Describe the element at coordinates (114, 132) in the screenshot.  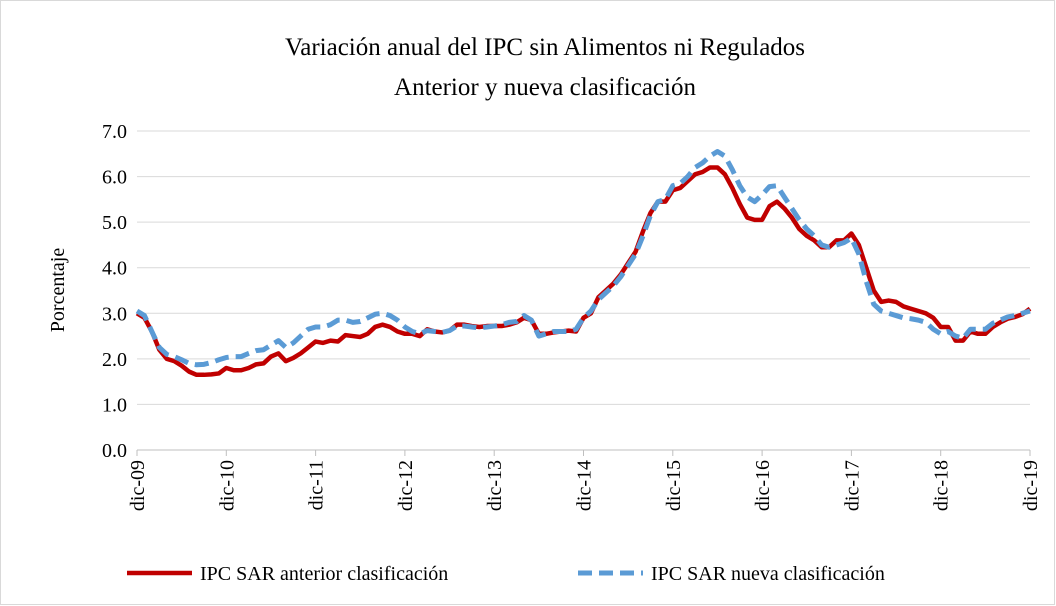
I see `y-tick-label: 7.0` at that location.